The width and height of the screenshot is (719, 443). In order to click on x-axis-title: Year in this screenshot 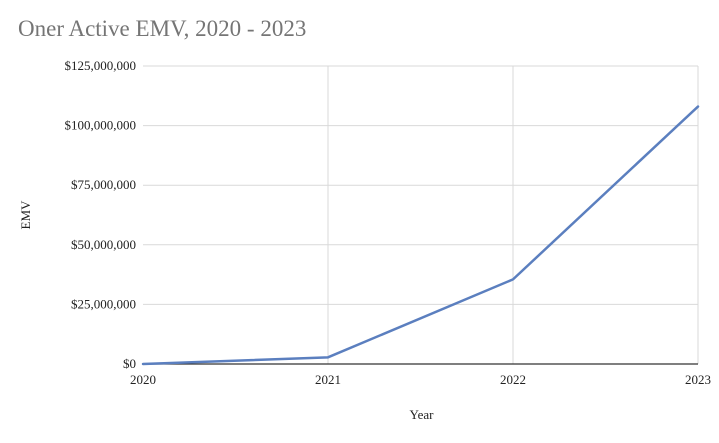, I will do `click(422, 414)`.